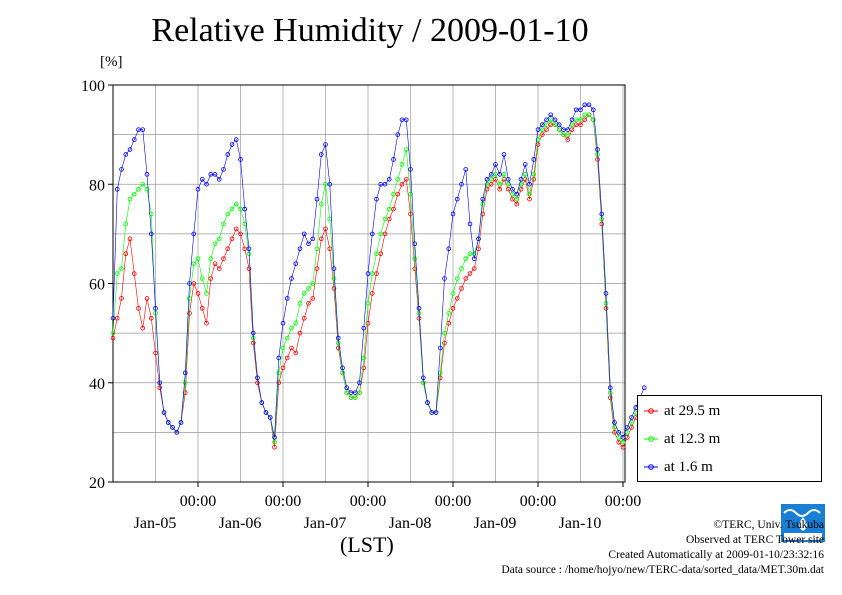 This screenshot has width=842, height=595. Describe the element at coordinates (651, 439) in the screenshot. I see `green-marker-icon` at that location.